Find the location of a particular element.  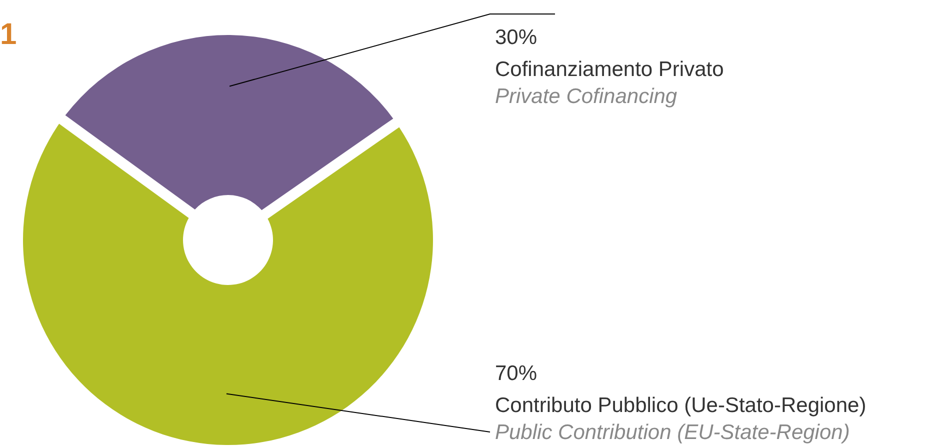

data-label: 70% is located at coordinates (516, 373).